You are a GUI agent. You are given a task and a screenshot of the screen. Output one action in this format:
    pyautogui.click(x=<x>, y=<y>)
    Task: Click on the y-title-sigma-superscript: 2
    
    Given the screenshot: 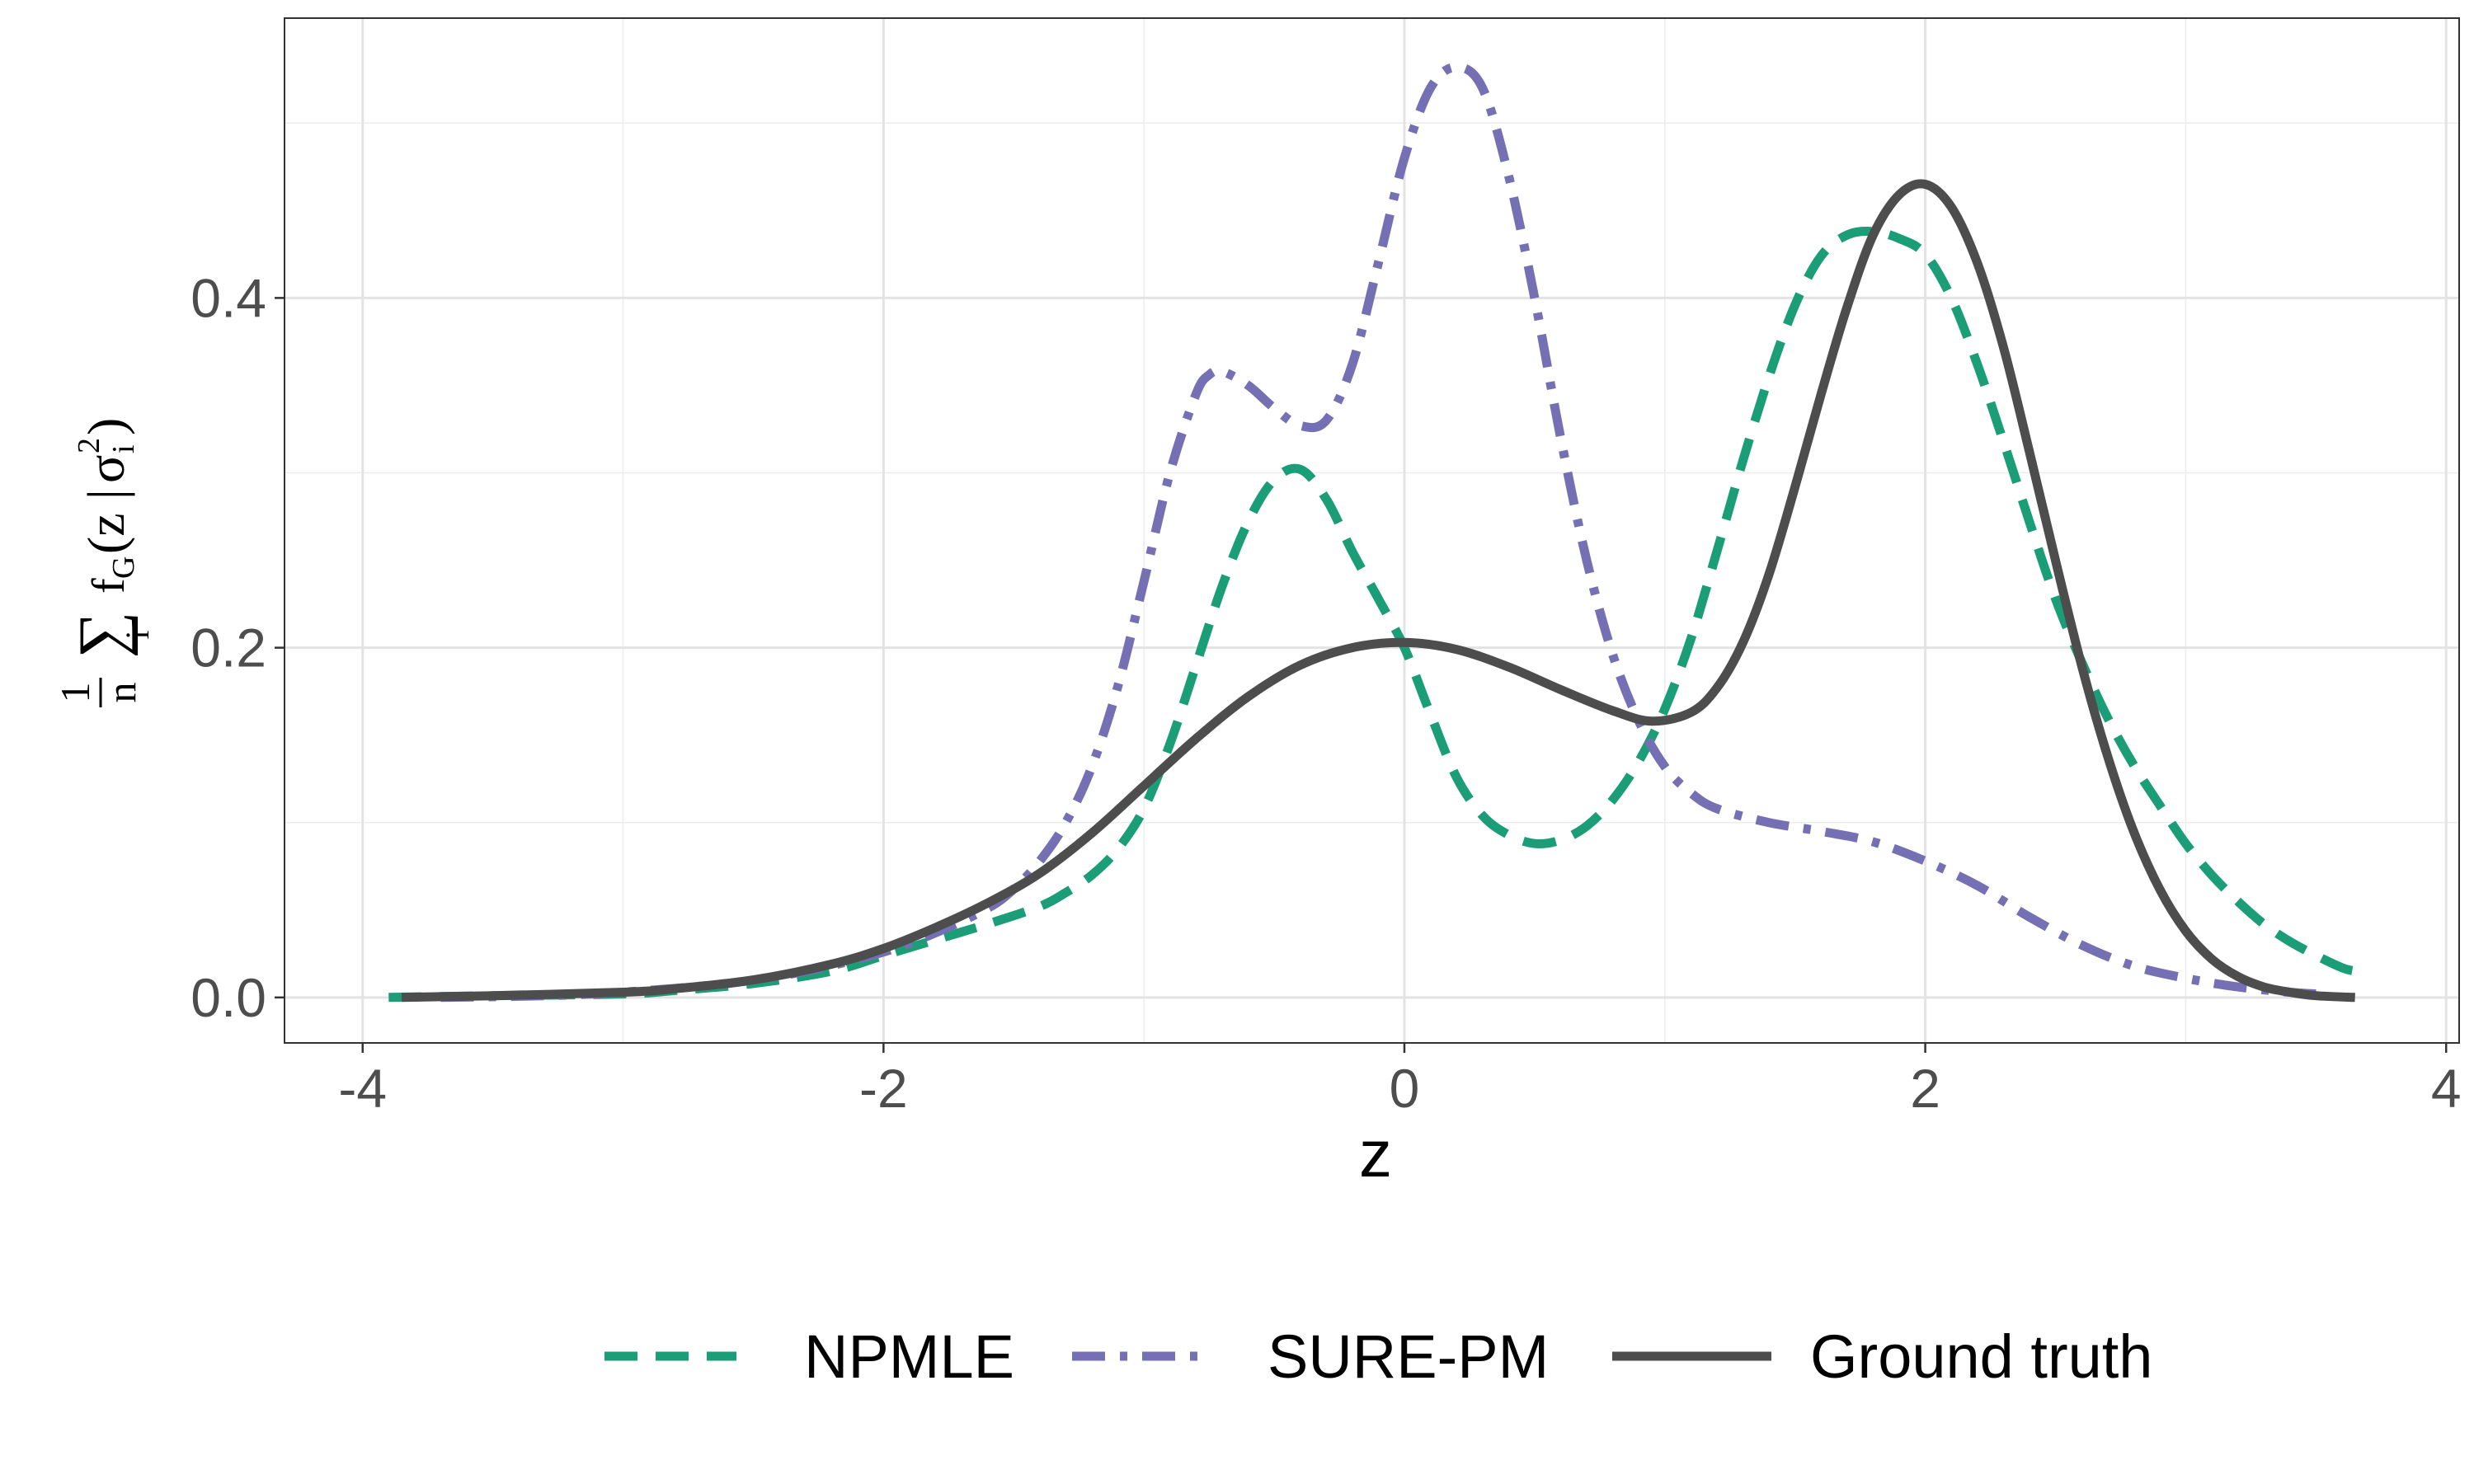 What is the action you would take?
    pyautogui.click(x=89, y=445)
    